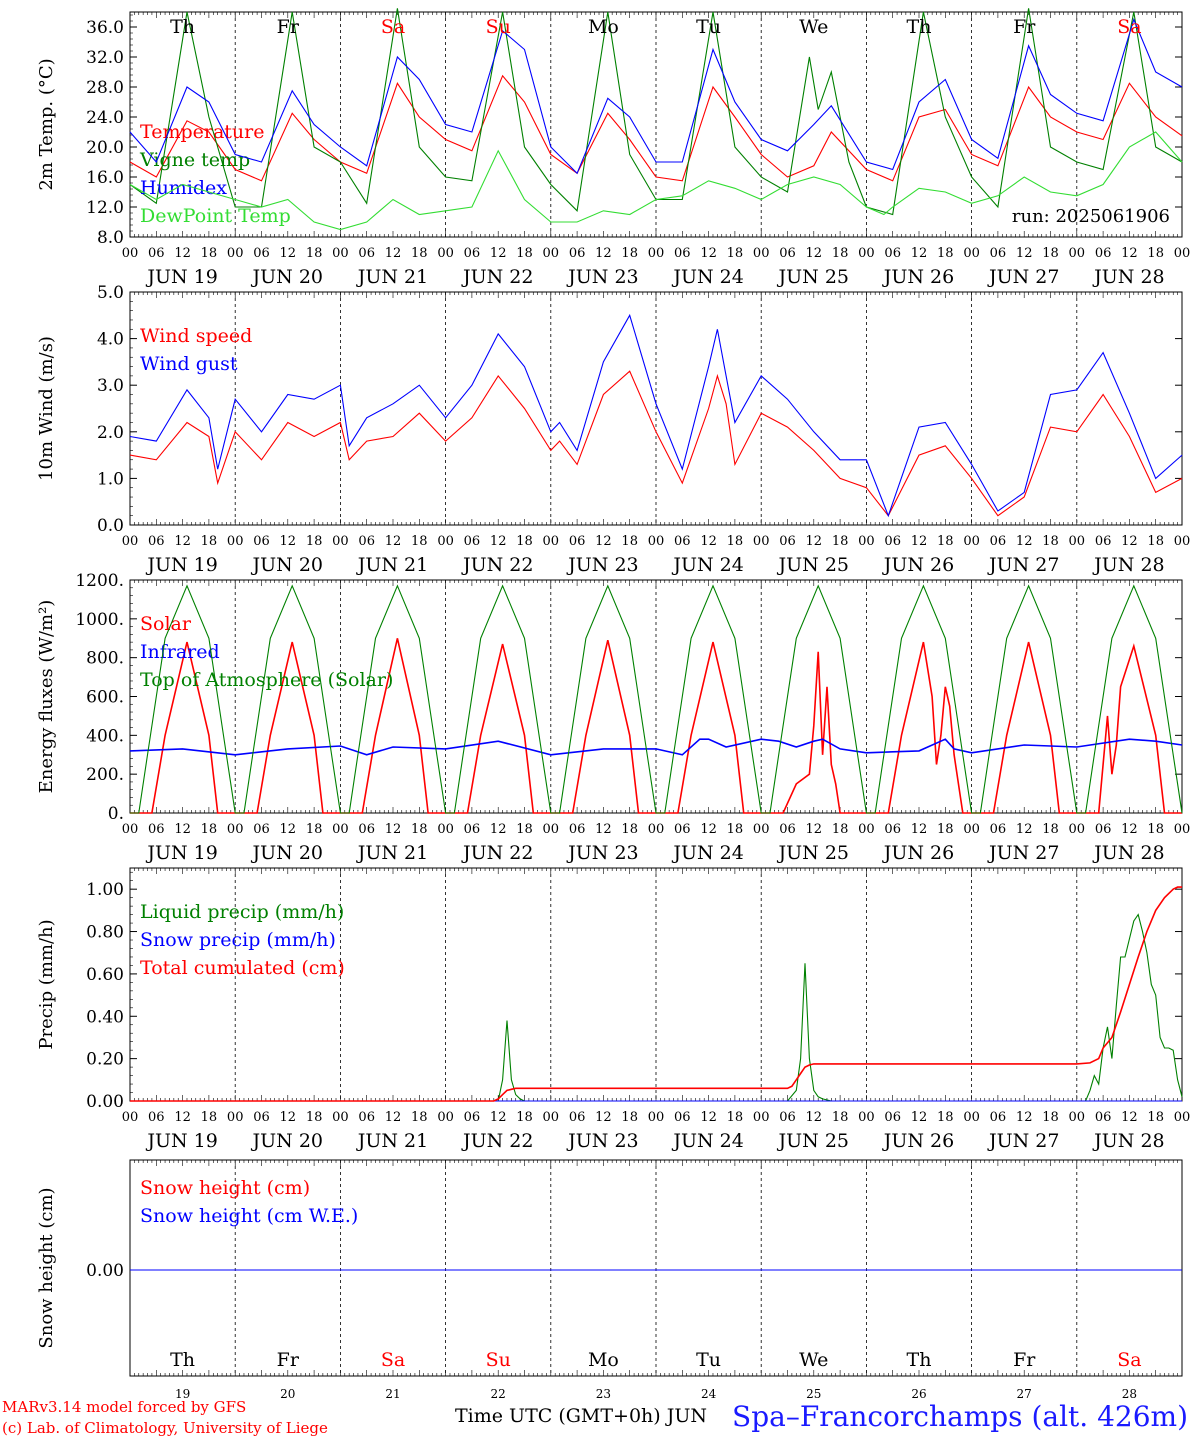 This screenshot has width=1194, height=1440. What do you see at coordinates (602, 277) in the screenshot?
I see `date-label: JUN 23` at bounding box center [602, 277].